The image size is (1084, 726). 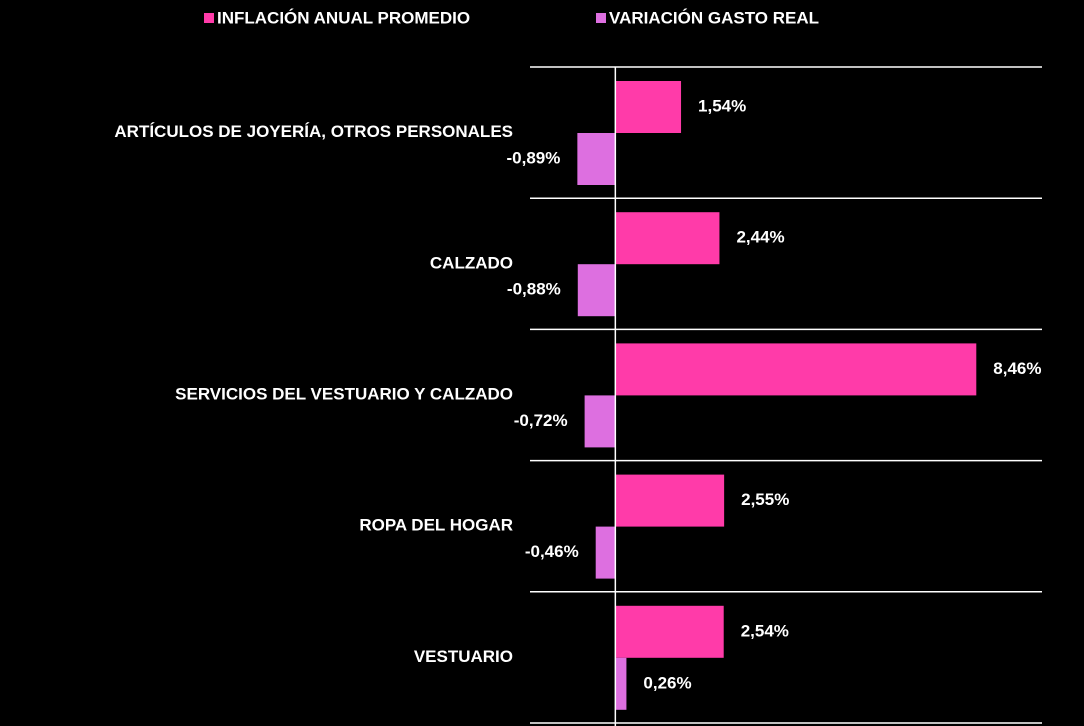 I want to click on value-label: -0,89%, so click(x=533, y=157).